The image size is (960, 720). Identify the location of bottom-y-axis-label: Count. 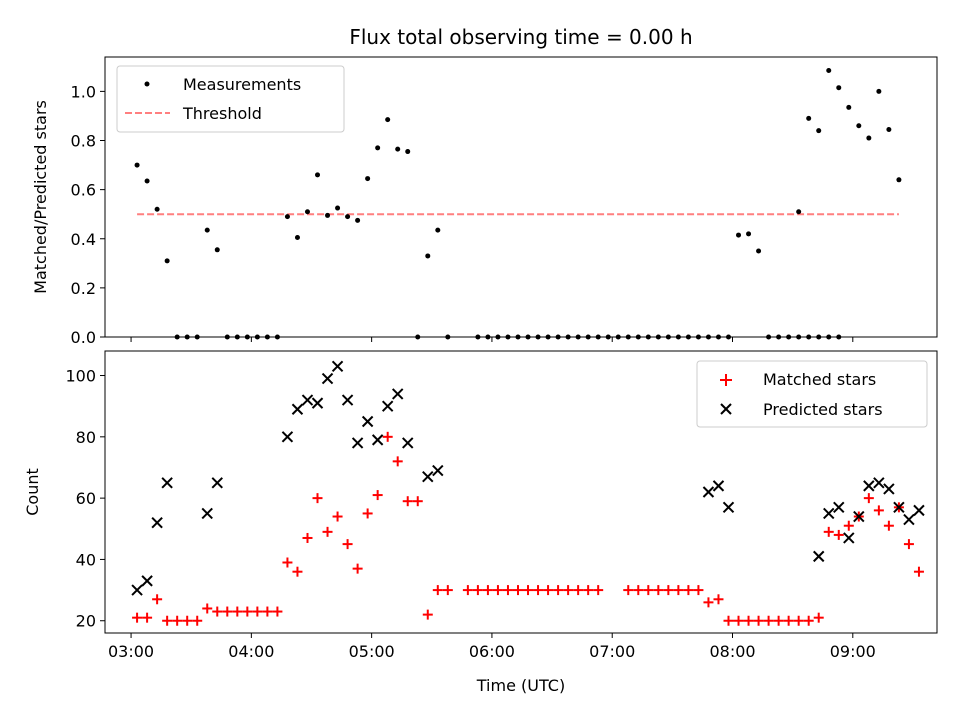
(32, 492).